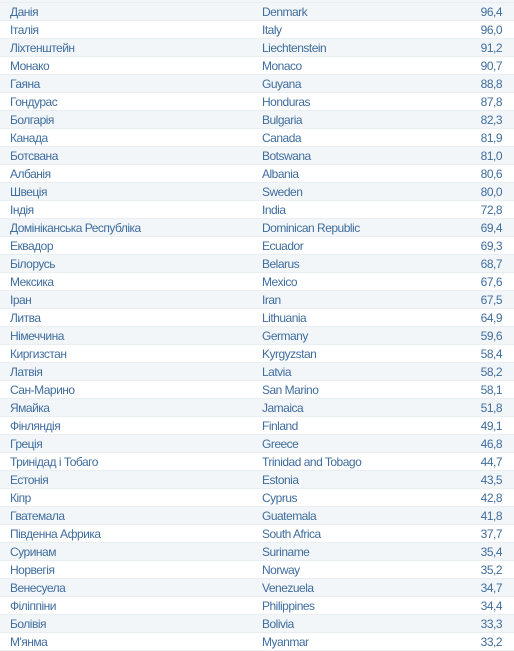  I want to click on country-value: 49,1, so click(491, 425).